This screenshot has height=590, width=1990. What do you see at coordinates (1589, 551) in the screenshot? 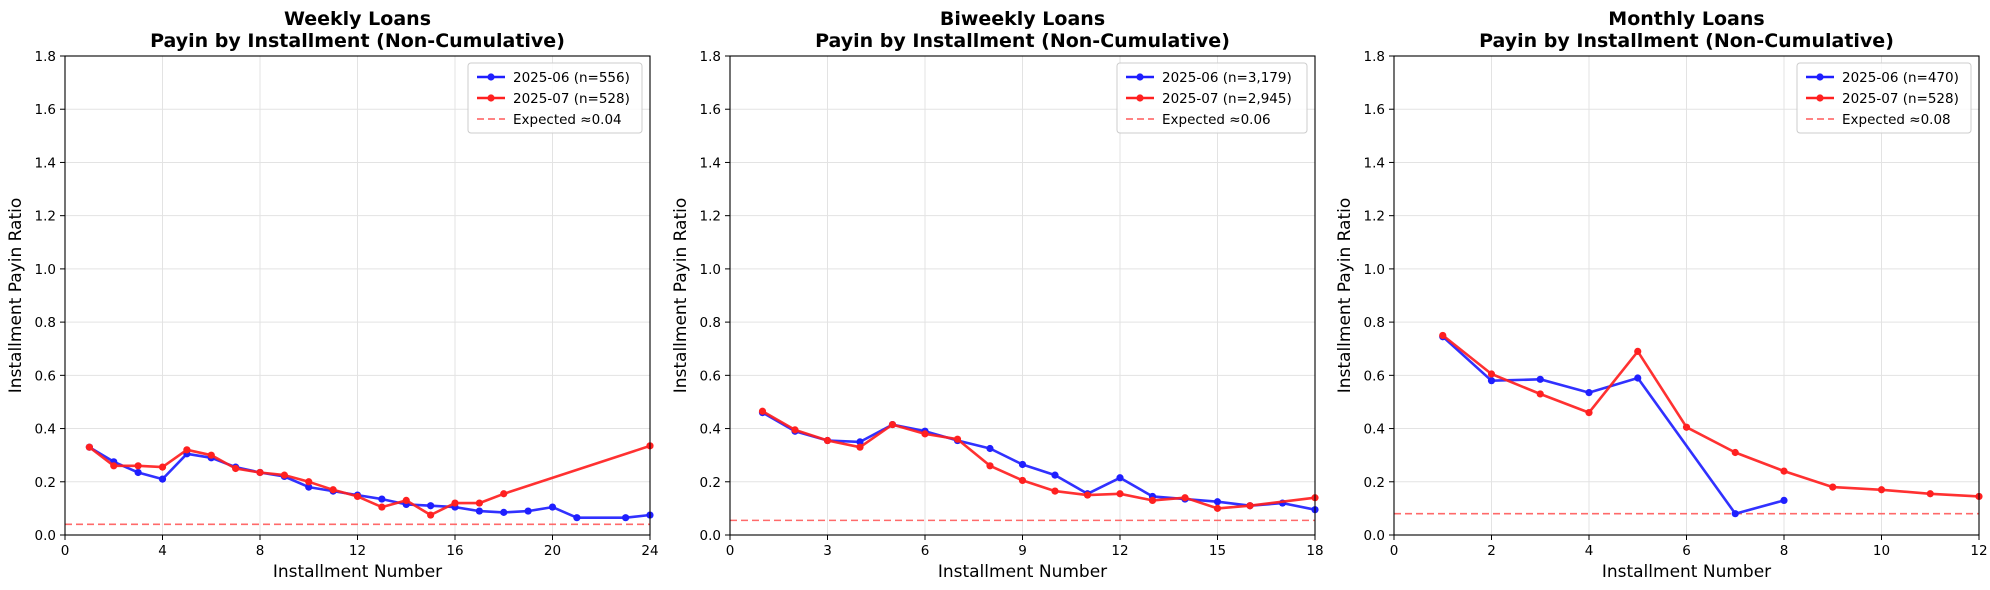
I see `x-tick-label: 4` at bounding box center [1589, 551].